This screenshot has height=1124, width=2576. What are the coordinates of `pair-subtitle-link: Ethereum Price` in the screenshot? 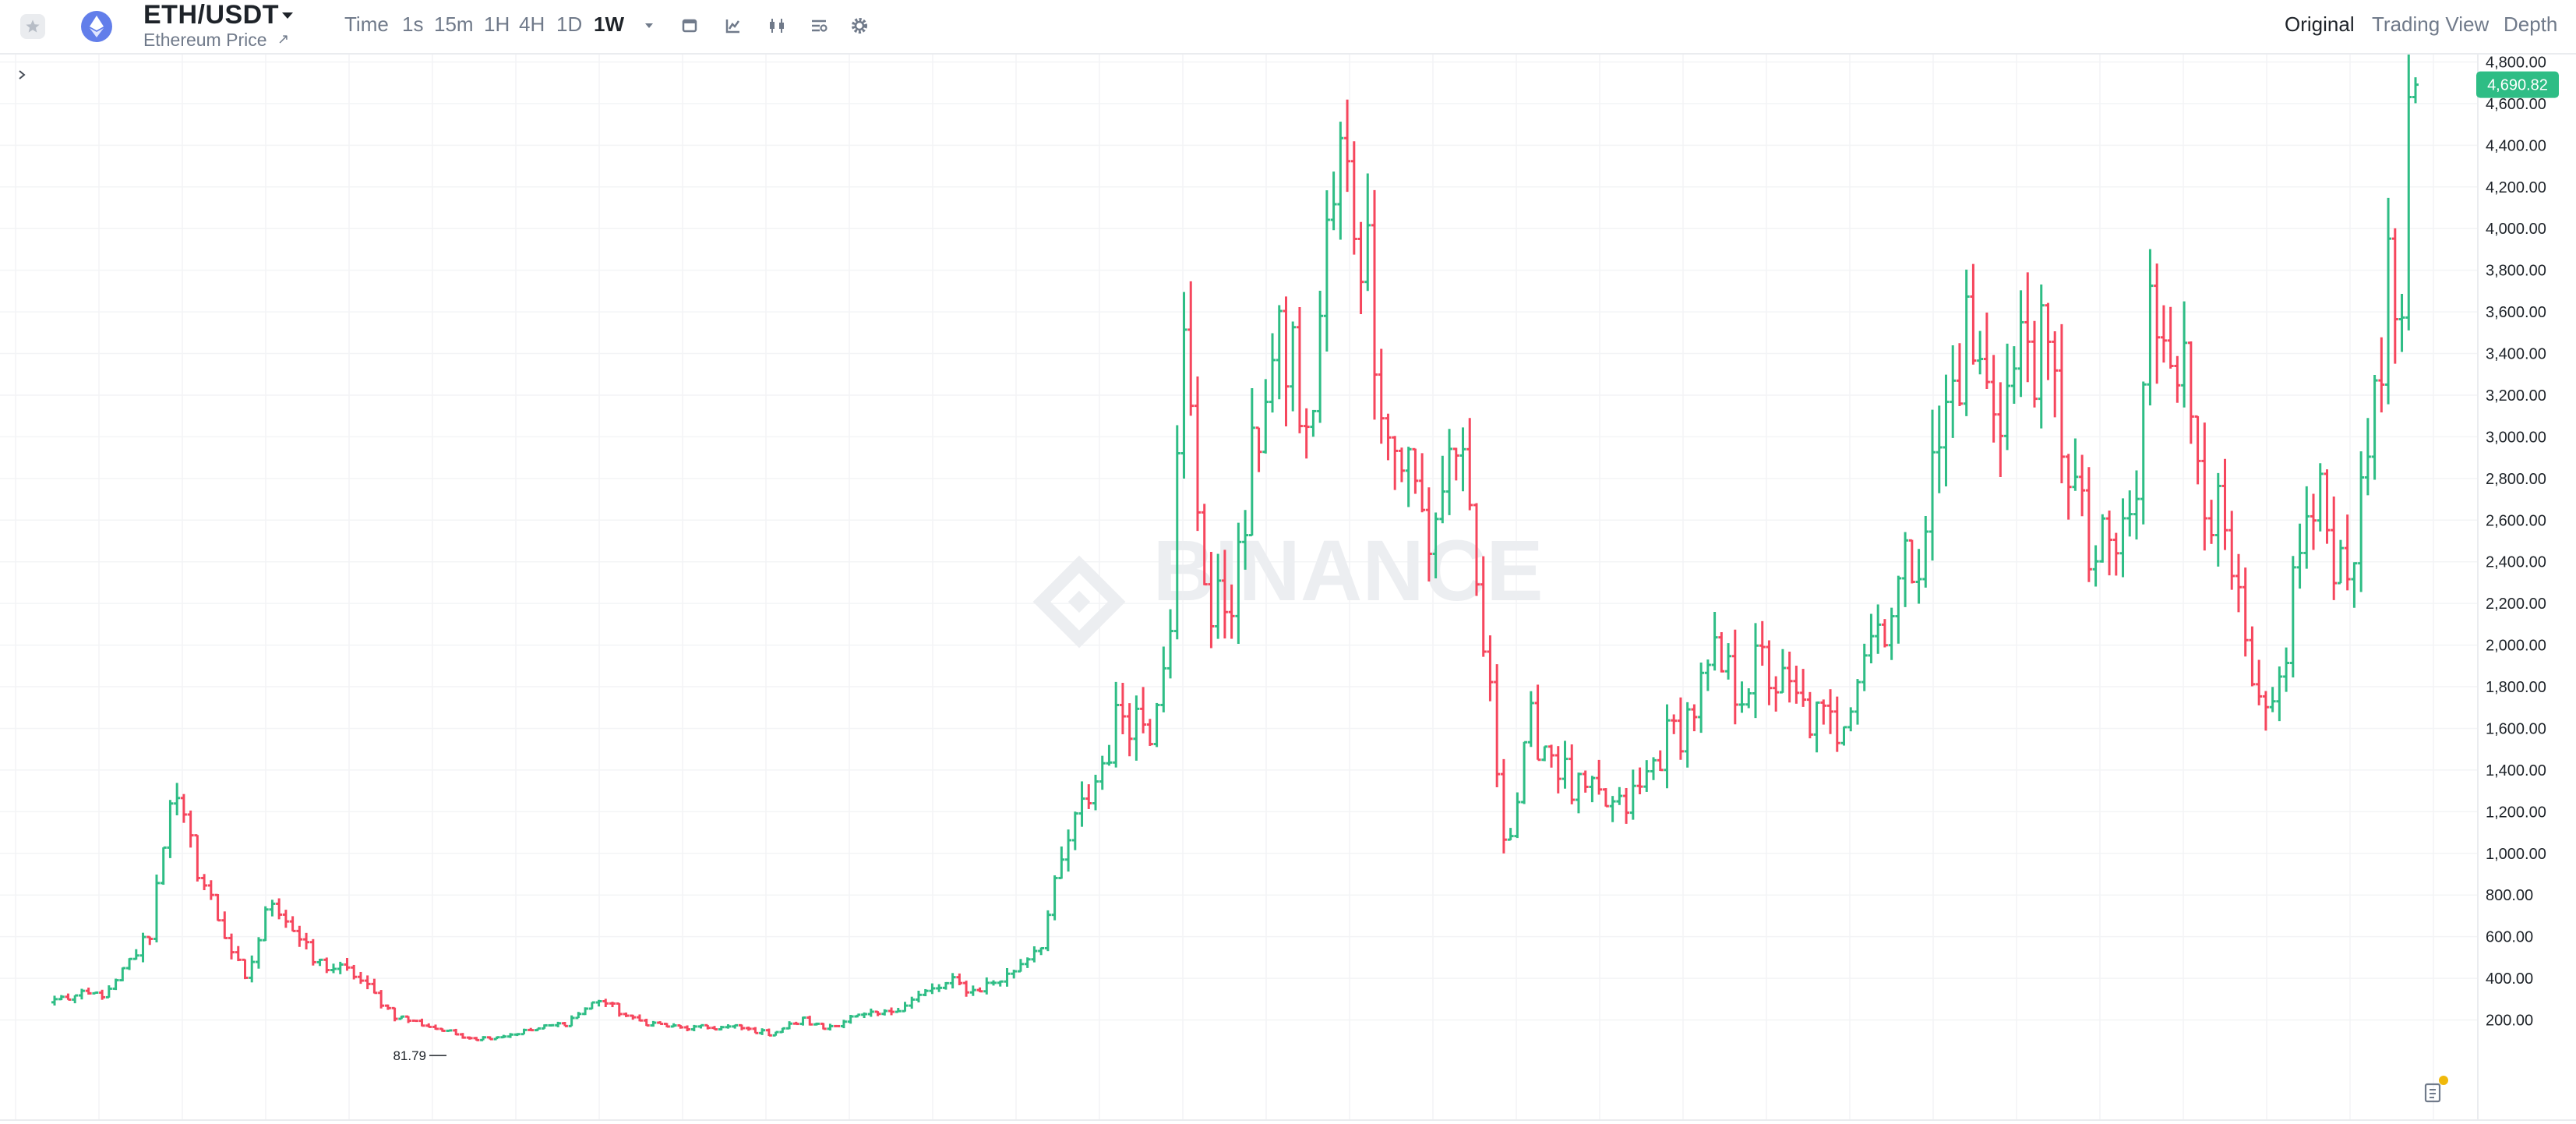 It's located at (205, 40).